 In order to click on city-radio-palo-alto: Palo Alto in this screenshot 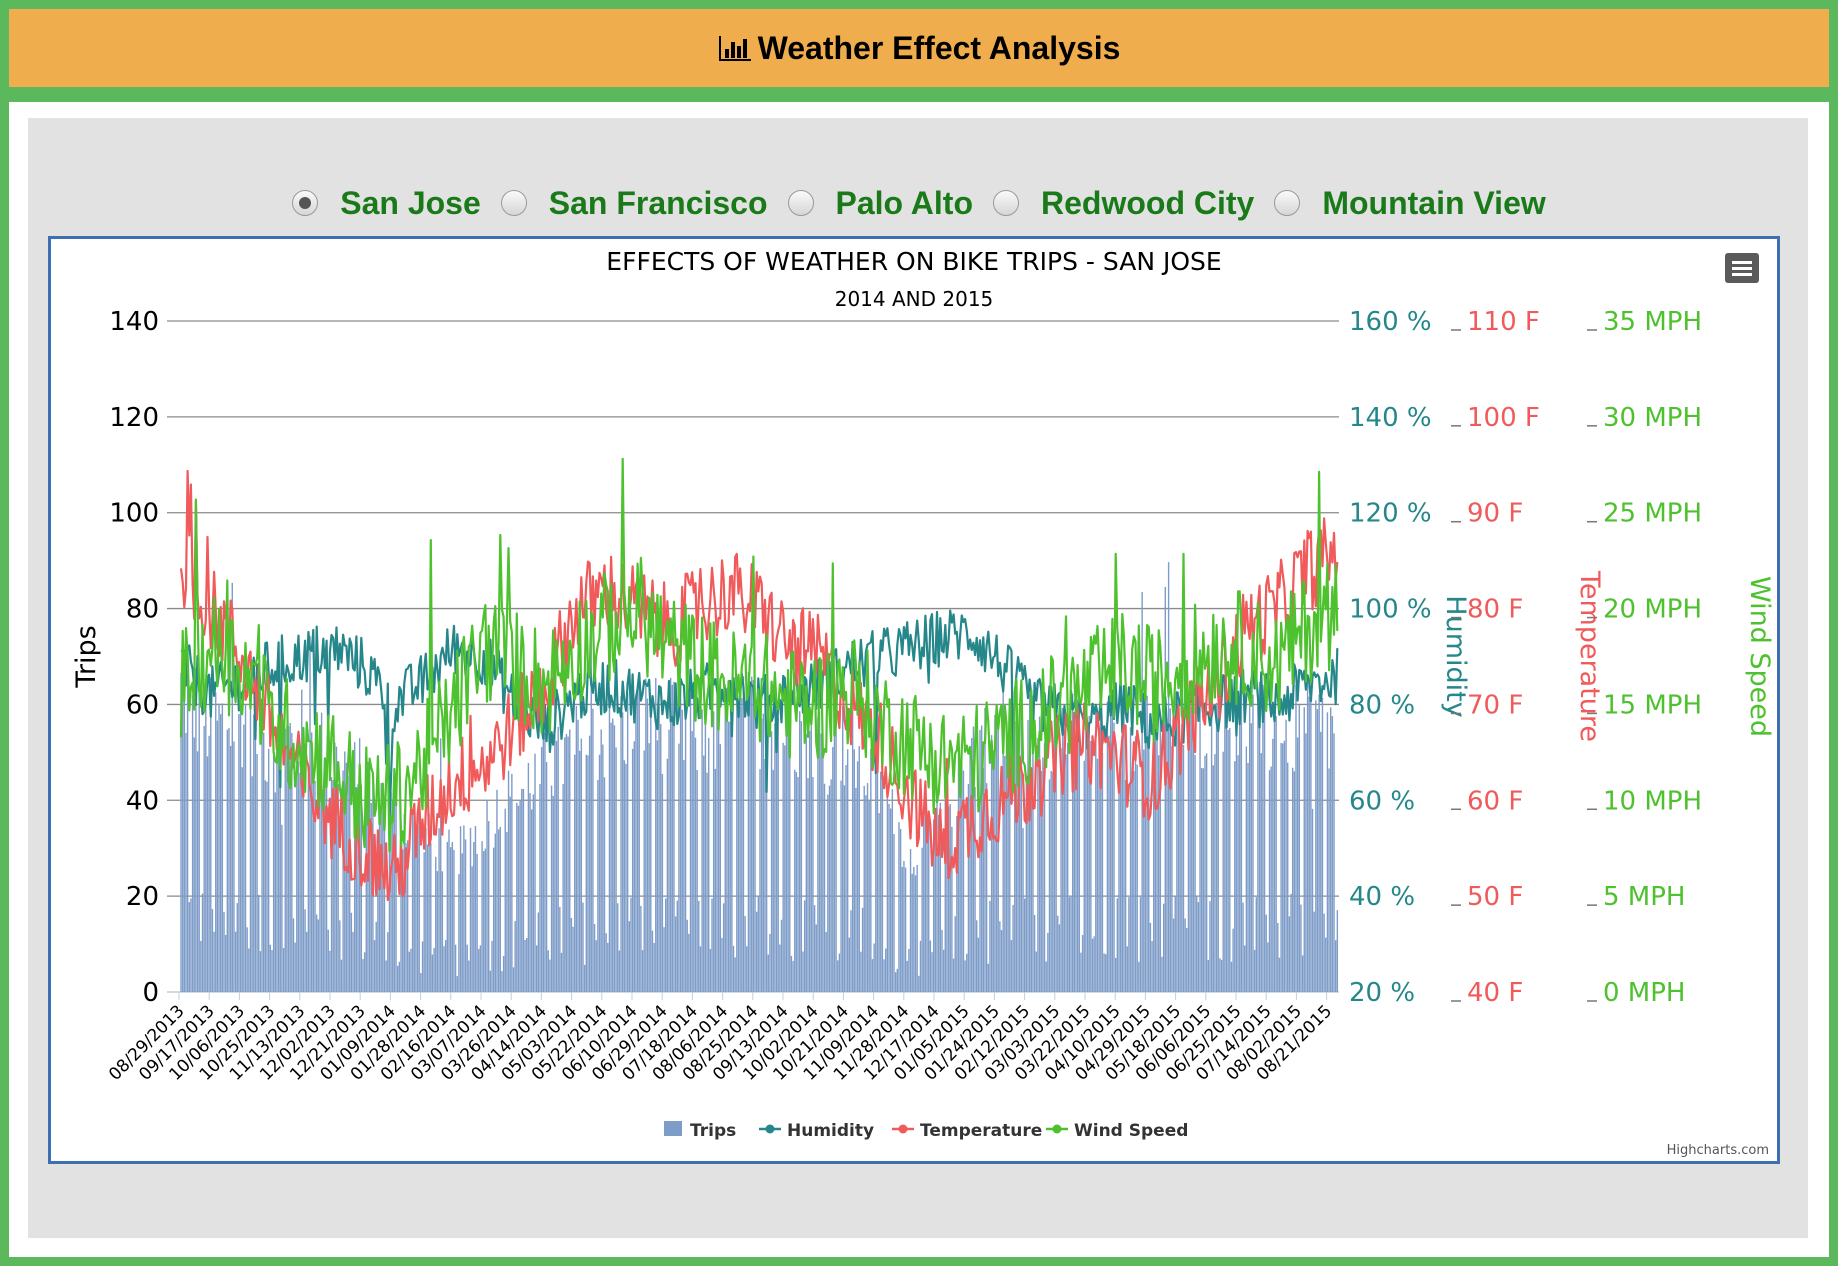, I will do `click(880, 203)`.